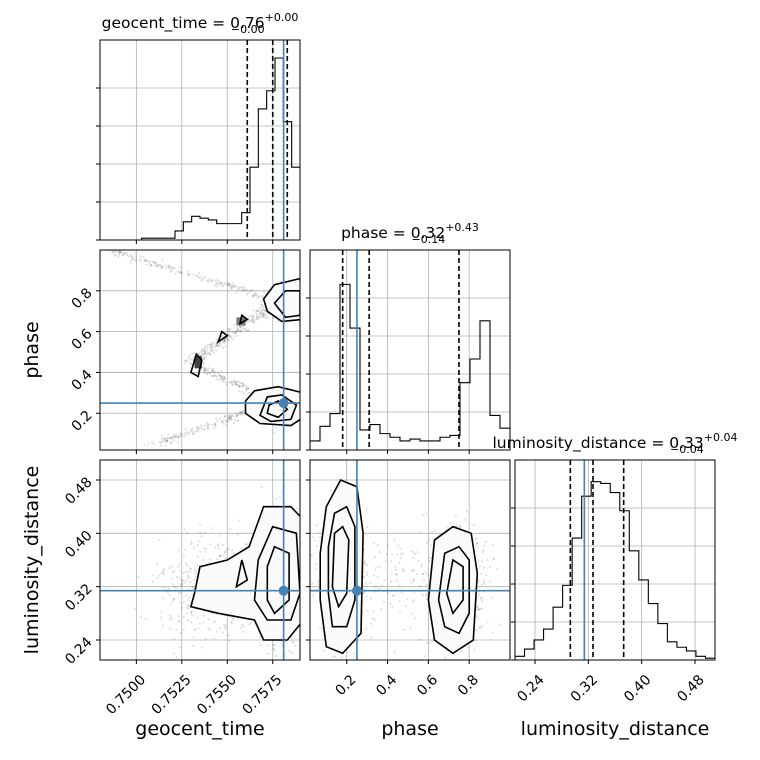 Image resolution: width=760 pixels, height=760 pixels. What do you see at coordinates (584, 688) in the screenshot?
I see `x-tick-label: 0.32` at bounding box center [584, 688].